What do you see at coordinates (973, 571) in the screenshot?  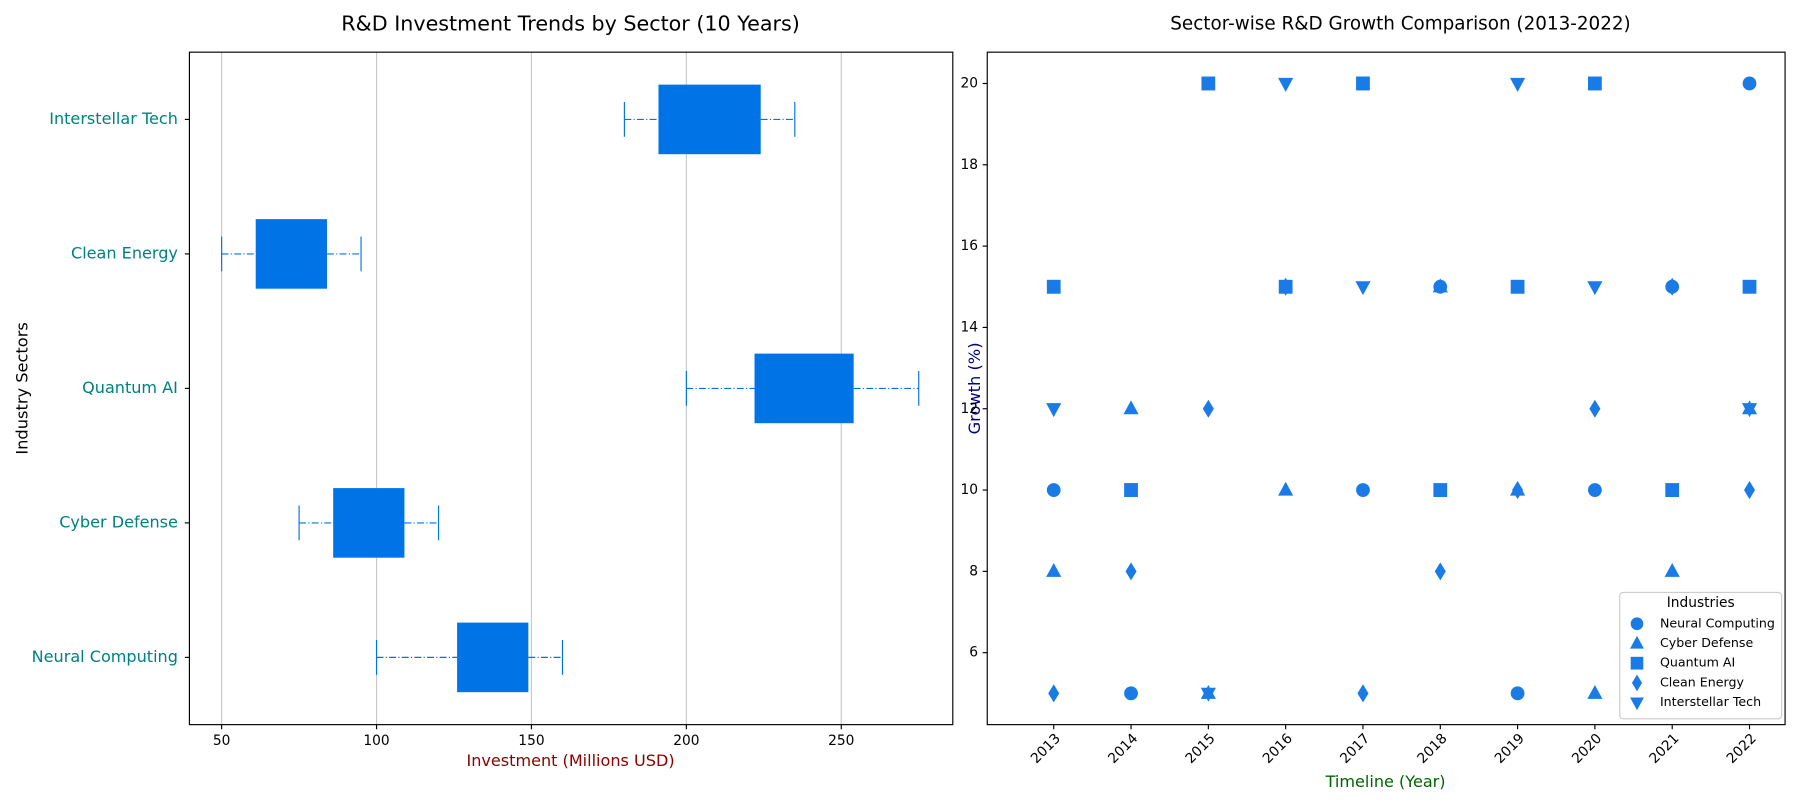 I see `y-tick-label: 8` at bounding box center [973, 571].